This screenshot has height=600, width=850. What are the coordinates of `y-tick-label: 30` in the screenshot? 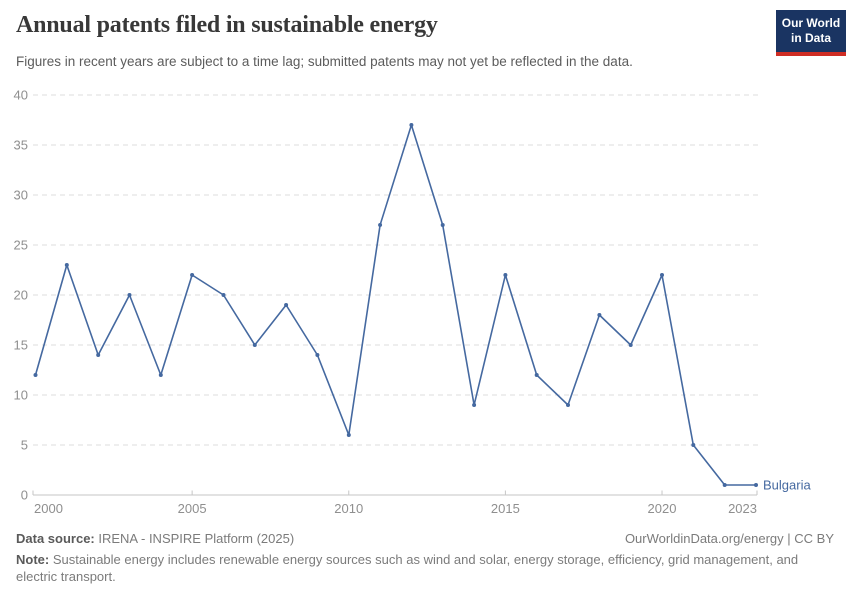 It's located at (21, 195).